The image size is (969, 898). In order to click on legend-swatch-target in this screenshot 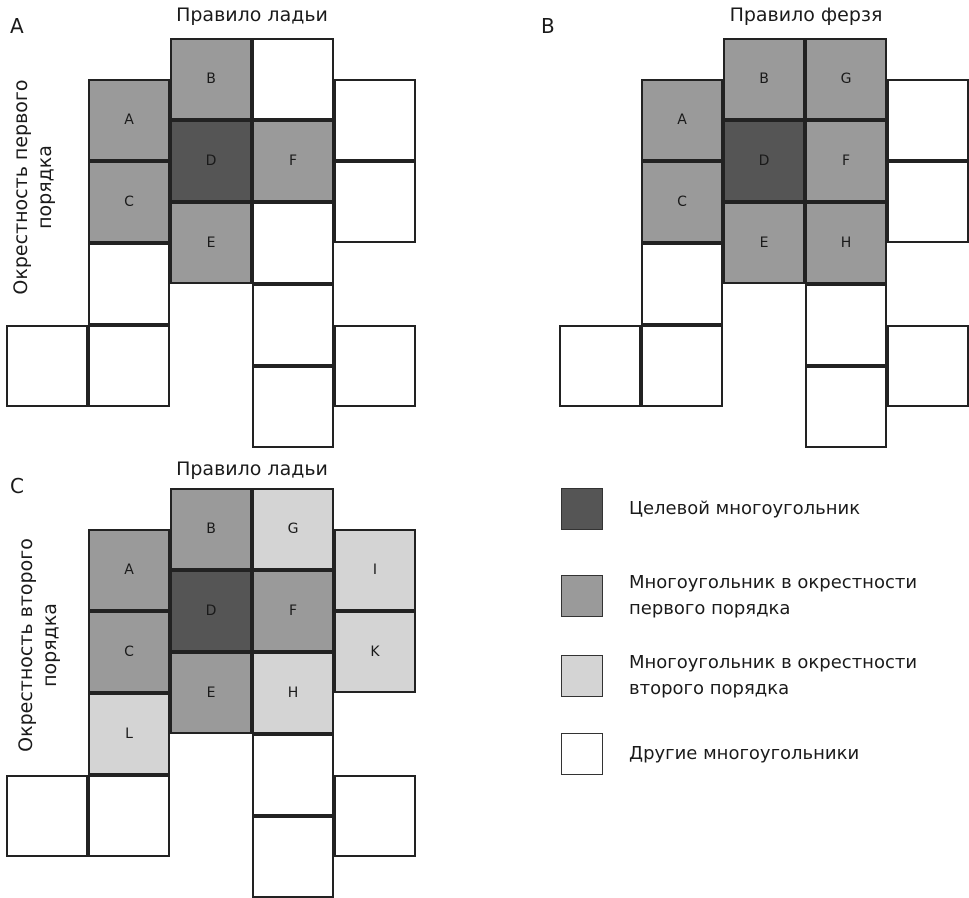, I will do `click(582, 509)`.